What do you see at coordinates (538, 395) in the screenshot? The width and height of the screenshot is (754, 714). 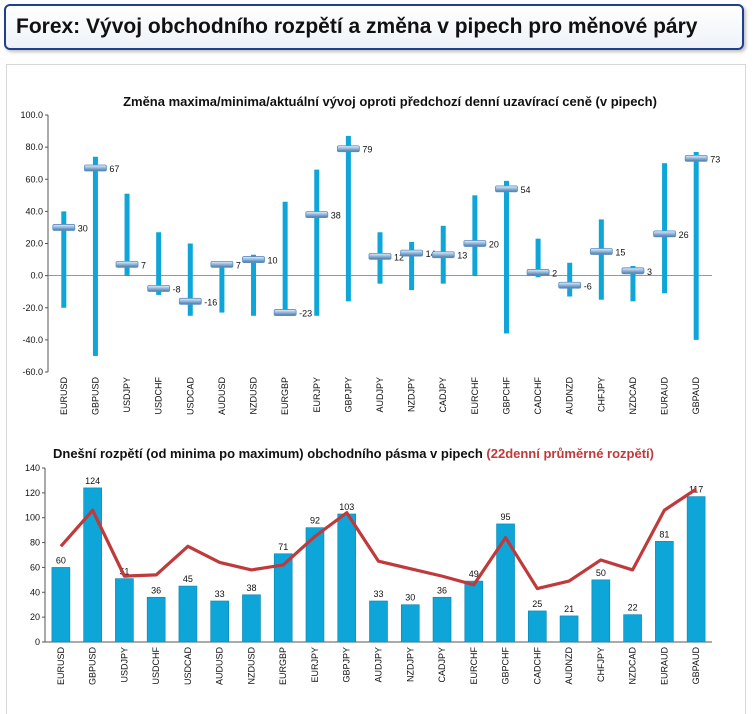 I see `chart1-category-label: CADCHF` at bounding box center [538, 395].